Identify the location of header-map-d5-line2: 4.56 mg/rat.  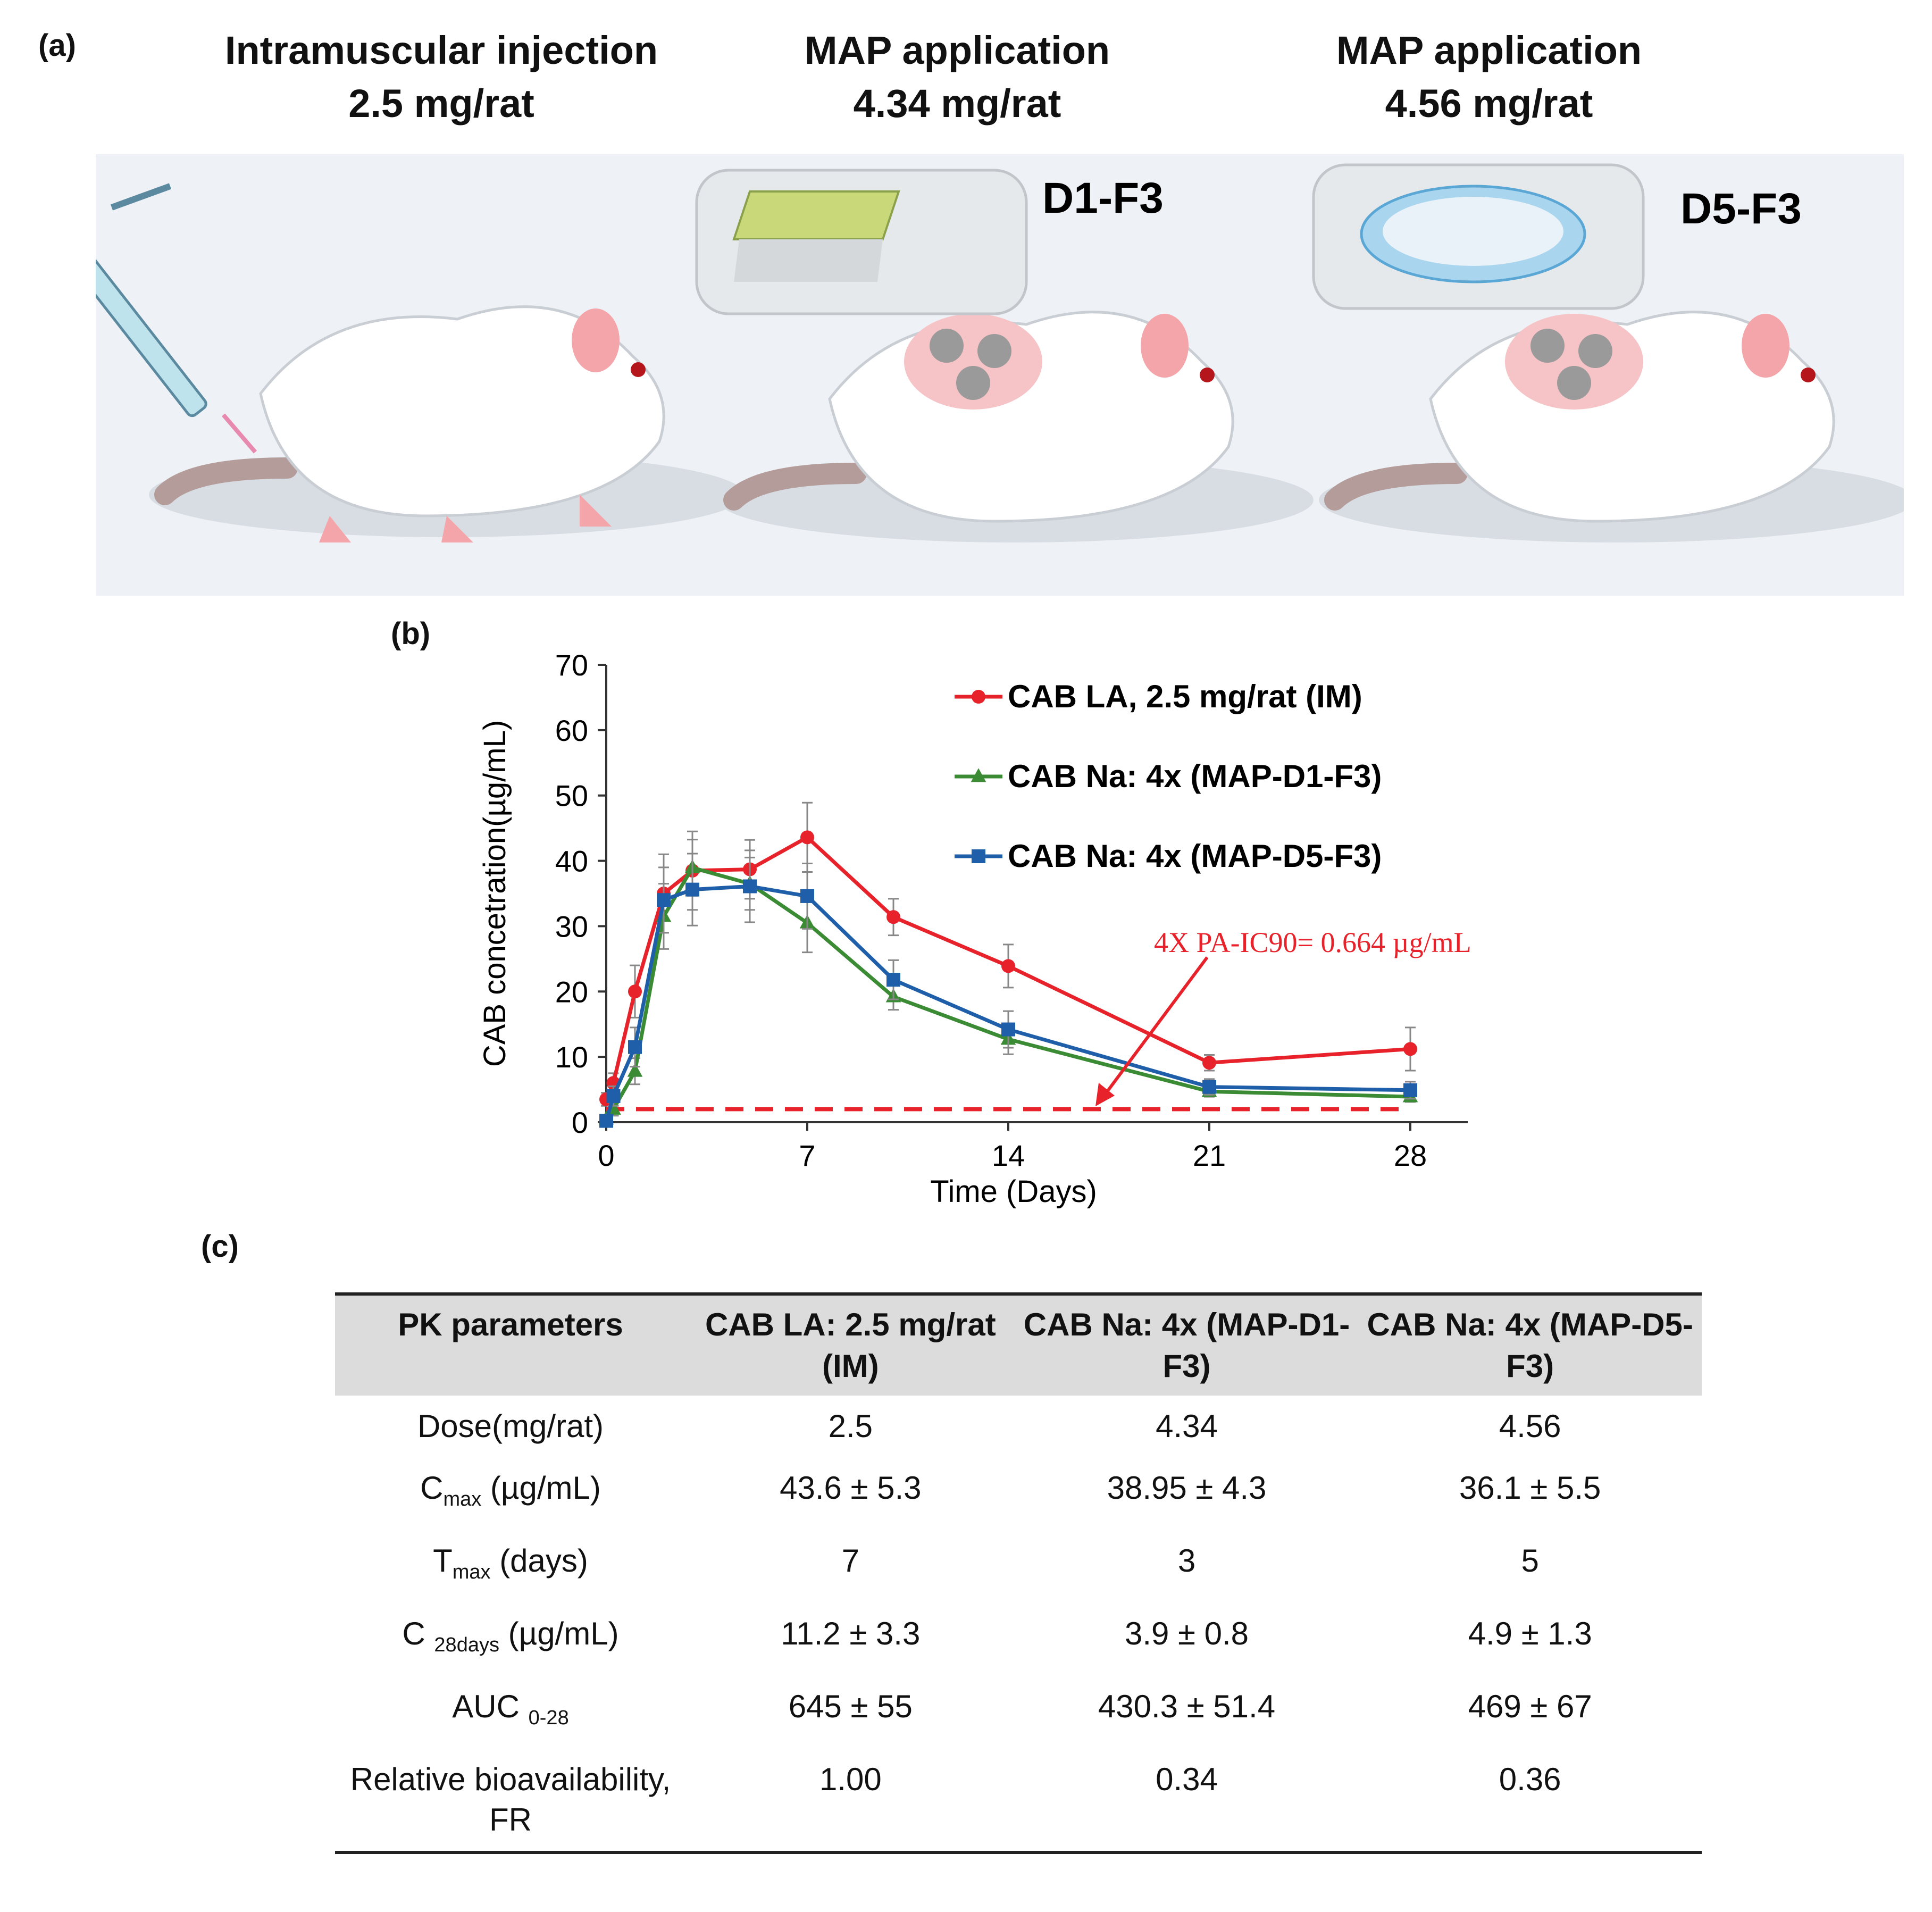
(1489, 103).